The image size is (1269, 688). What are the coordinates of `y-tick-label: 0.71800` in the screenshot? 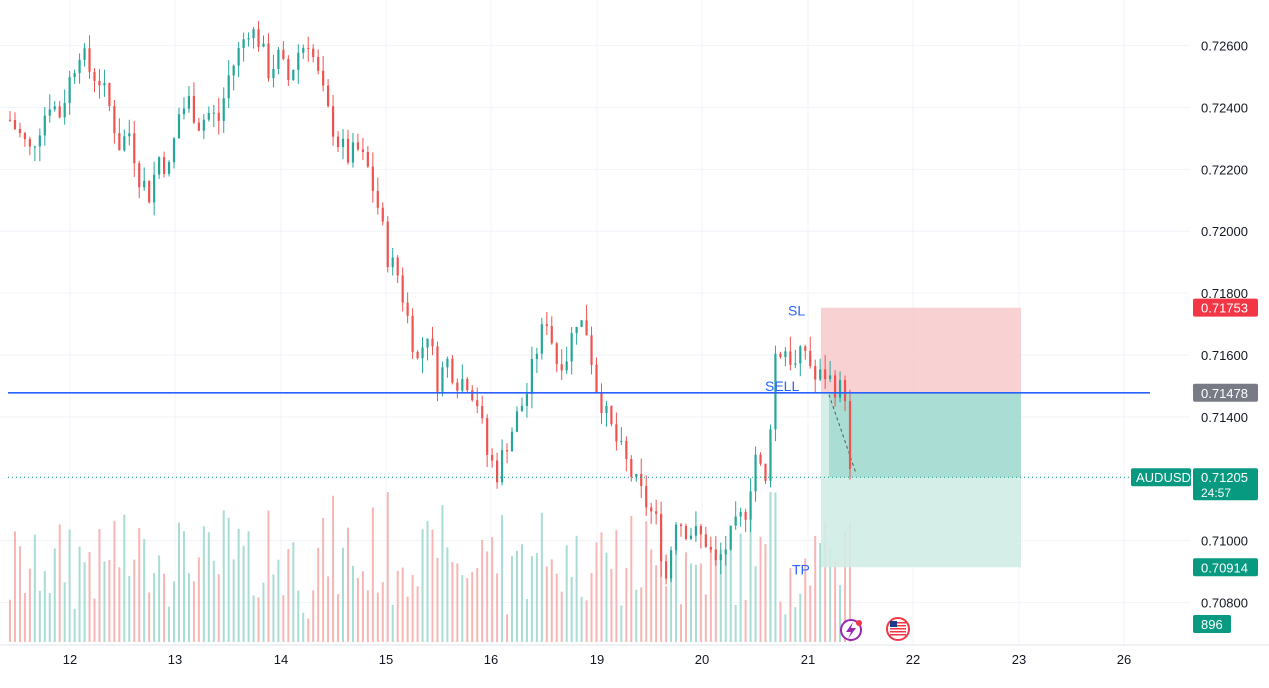 It's located at (1224, 293).